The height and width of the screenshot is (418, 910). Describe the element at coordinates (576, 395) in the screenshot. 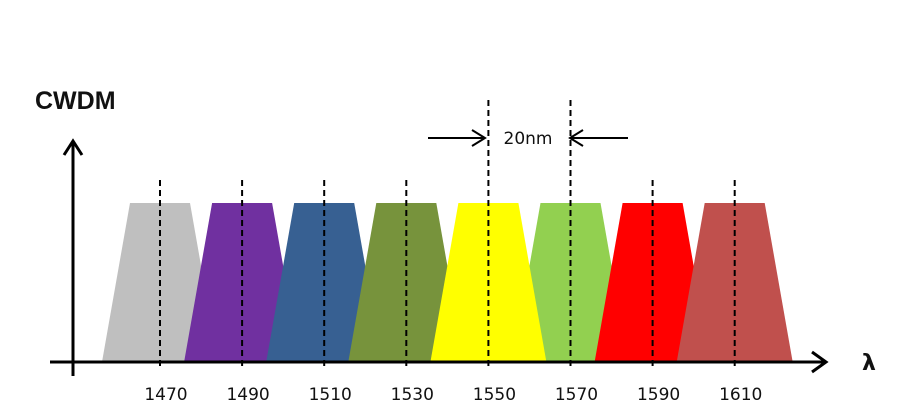

I see `wavelength-label: 1570` at that location.